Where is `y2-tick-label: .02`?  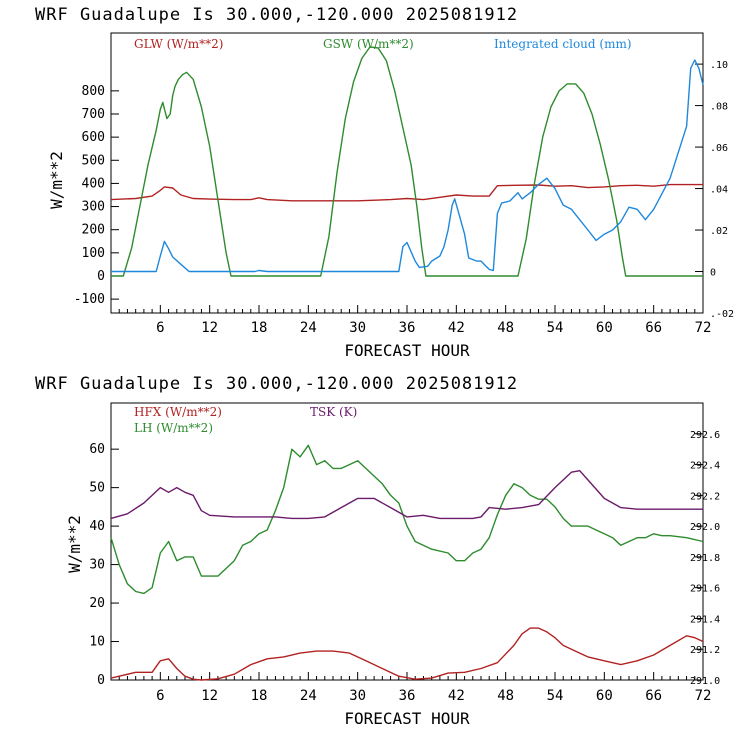 y2-tick-label: .02 is located at coordinates (719, 231).